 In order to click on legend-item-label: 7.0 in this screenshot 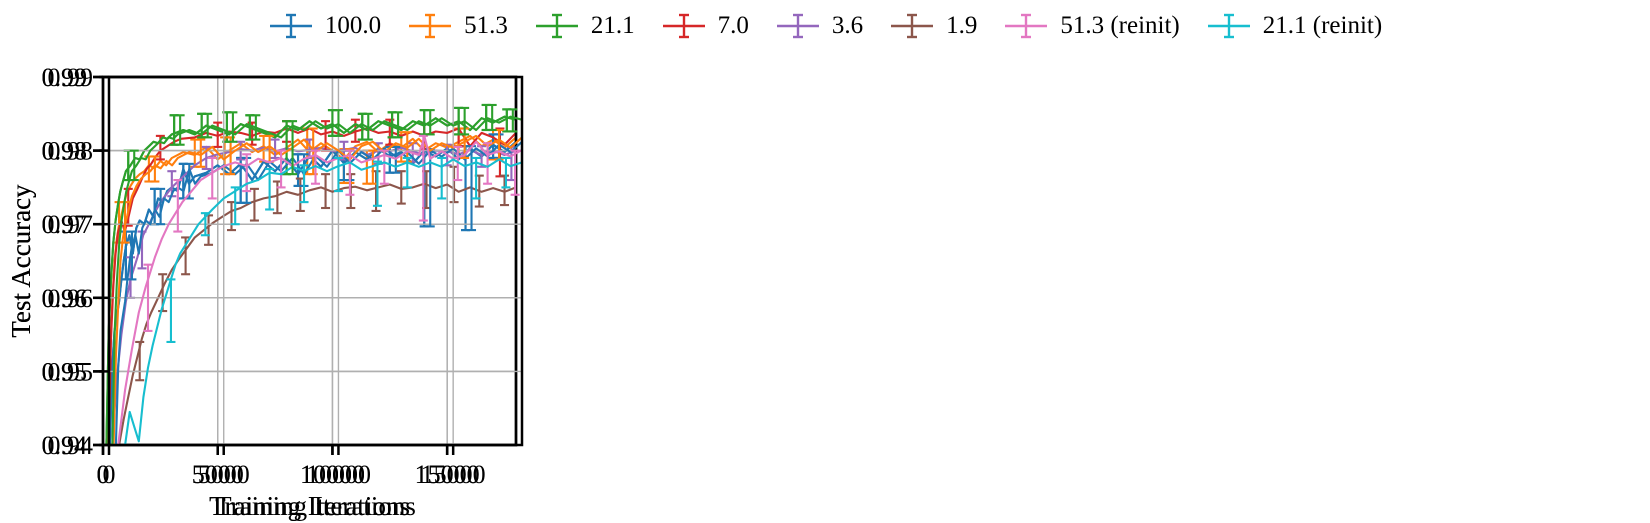, I will do `click(733, 25)`.